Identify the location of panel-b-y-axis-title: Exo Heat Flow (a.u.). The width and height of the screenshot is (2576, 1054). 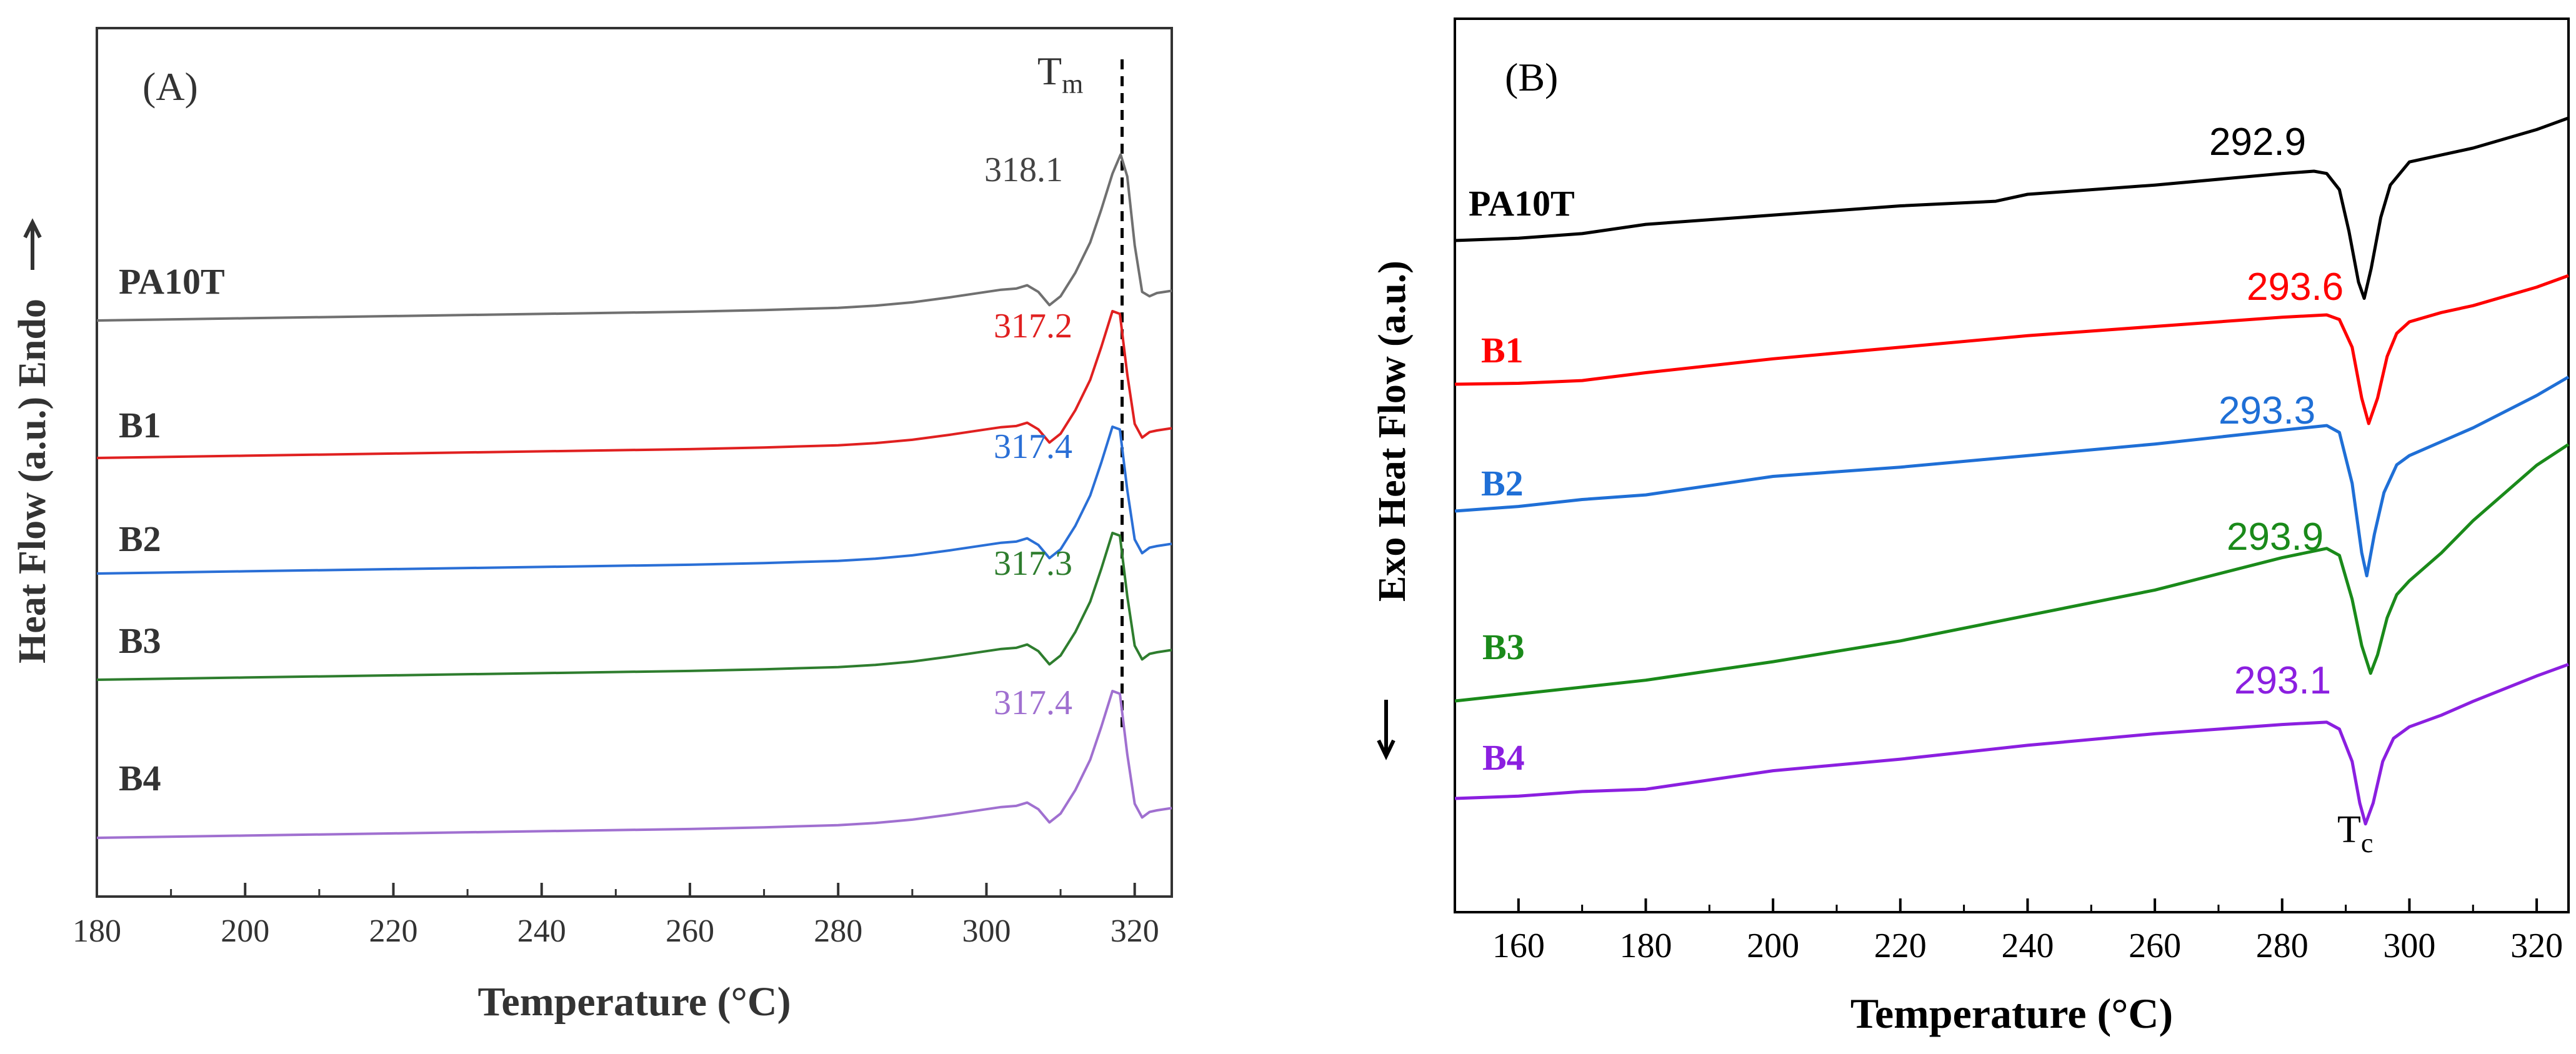
(1392, 431).